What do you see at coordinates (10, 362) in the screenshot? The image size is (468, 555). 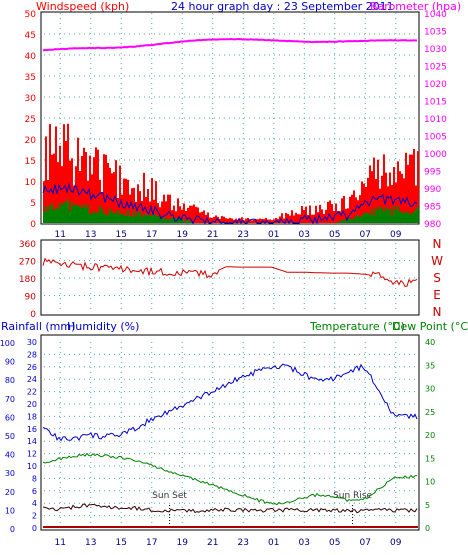 I see `humidity-tick-label: 90` at bounding box center [10, 362].